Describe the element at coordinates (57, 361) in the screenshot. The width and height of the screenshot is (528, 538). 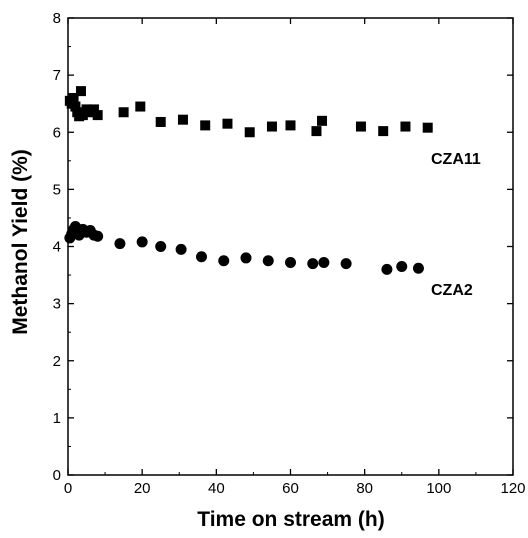
I see `y-tick-label: 2` at that location.